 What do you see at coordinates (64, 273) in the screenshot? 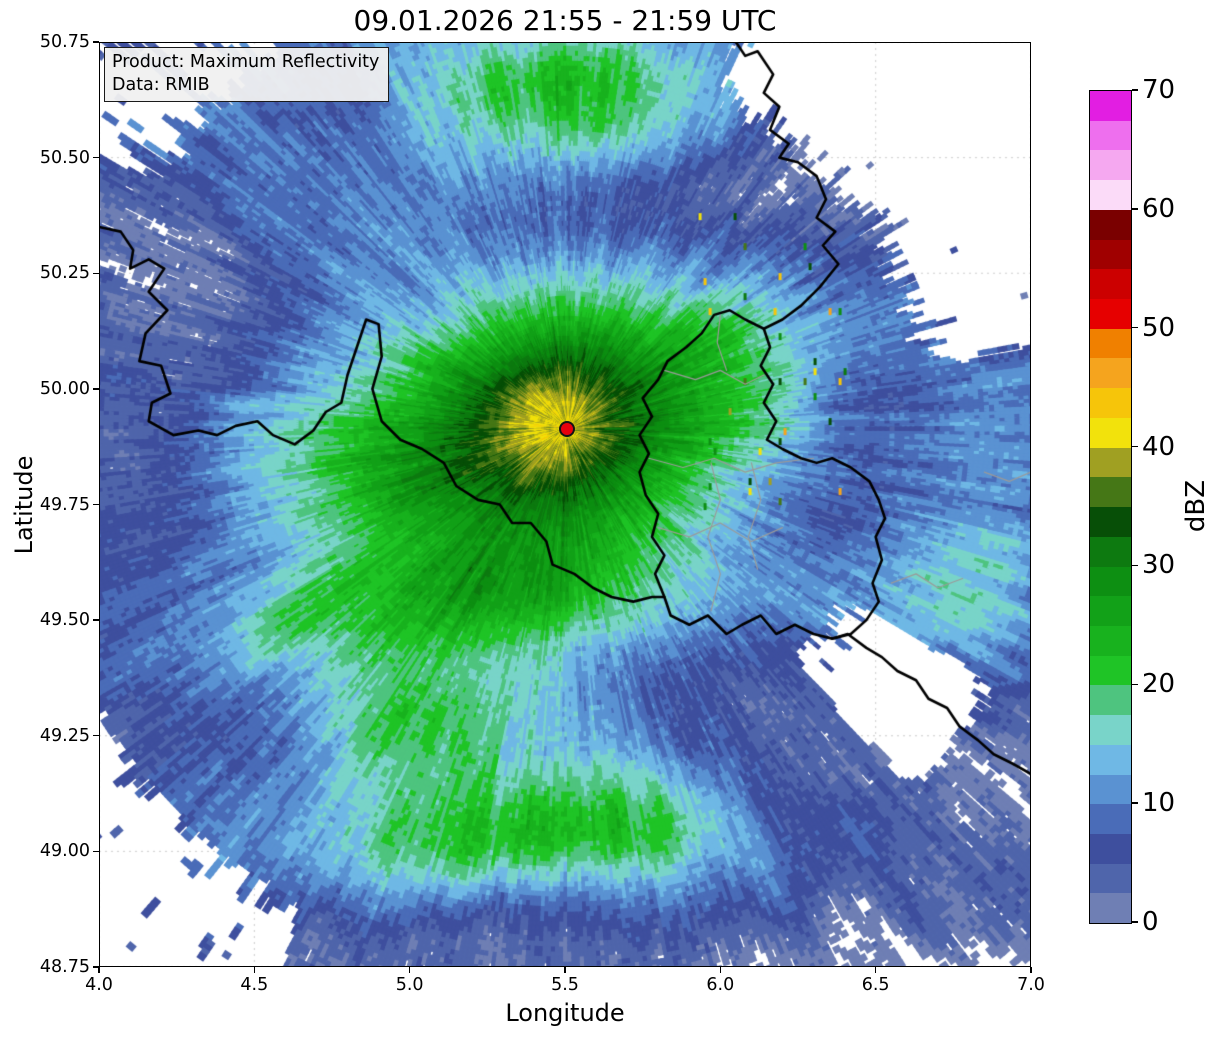
I see `y-tick-label: 50.25` at bounding box center [64, 273].